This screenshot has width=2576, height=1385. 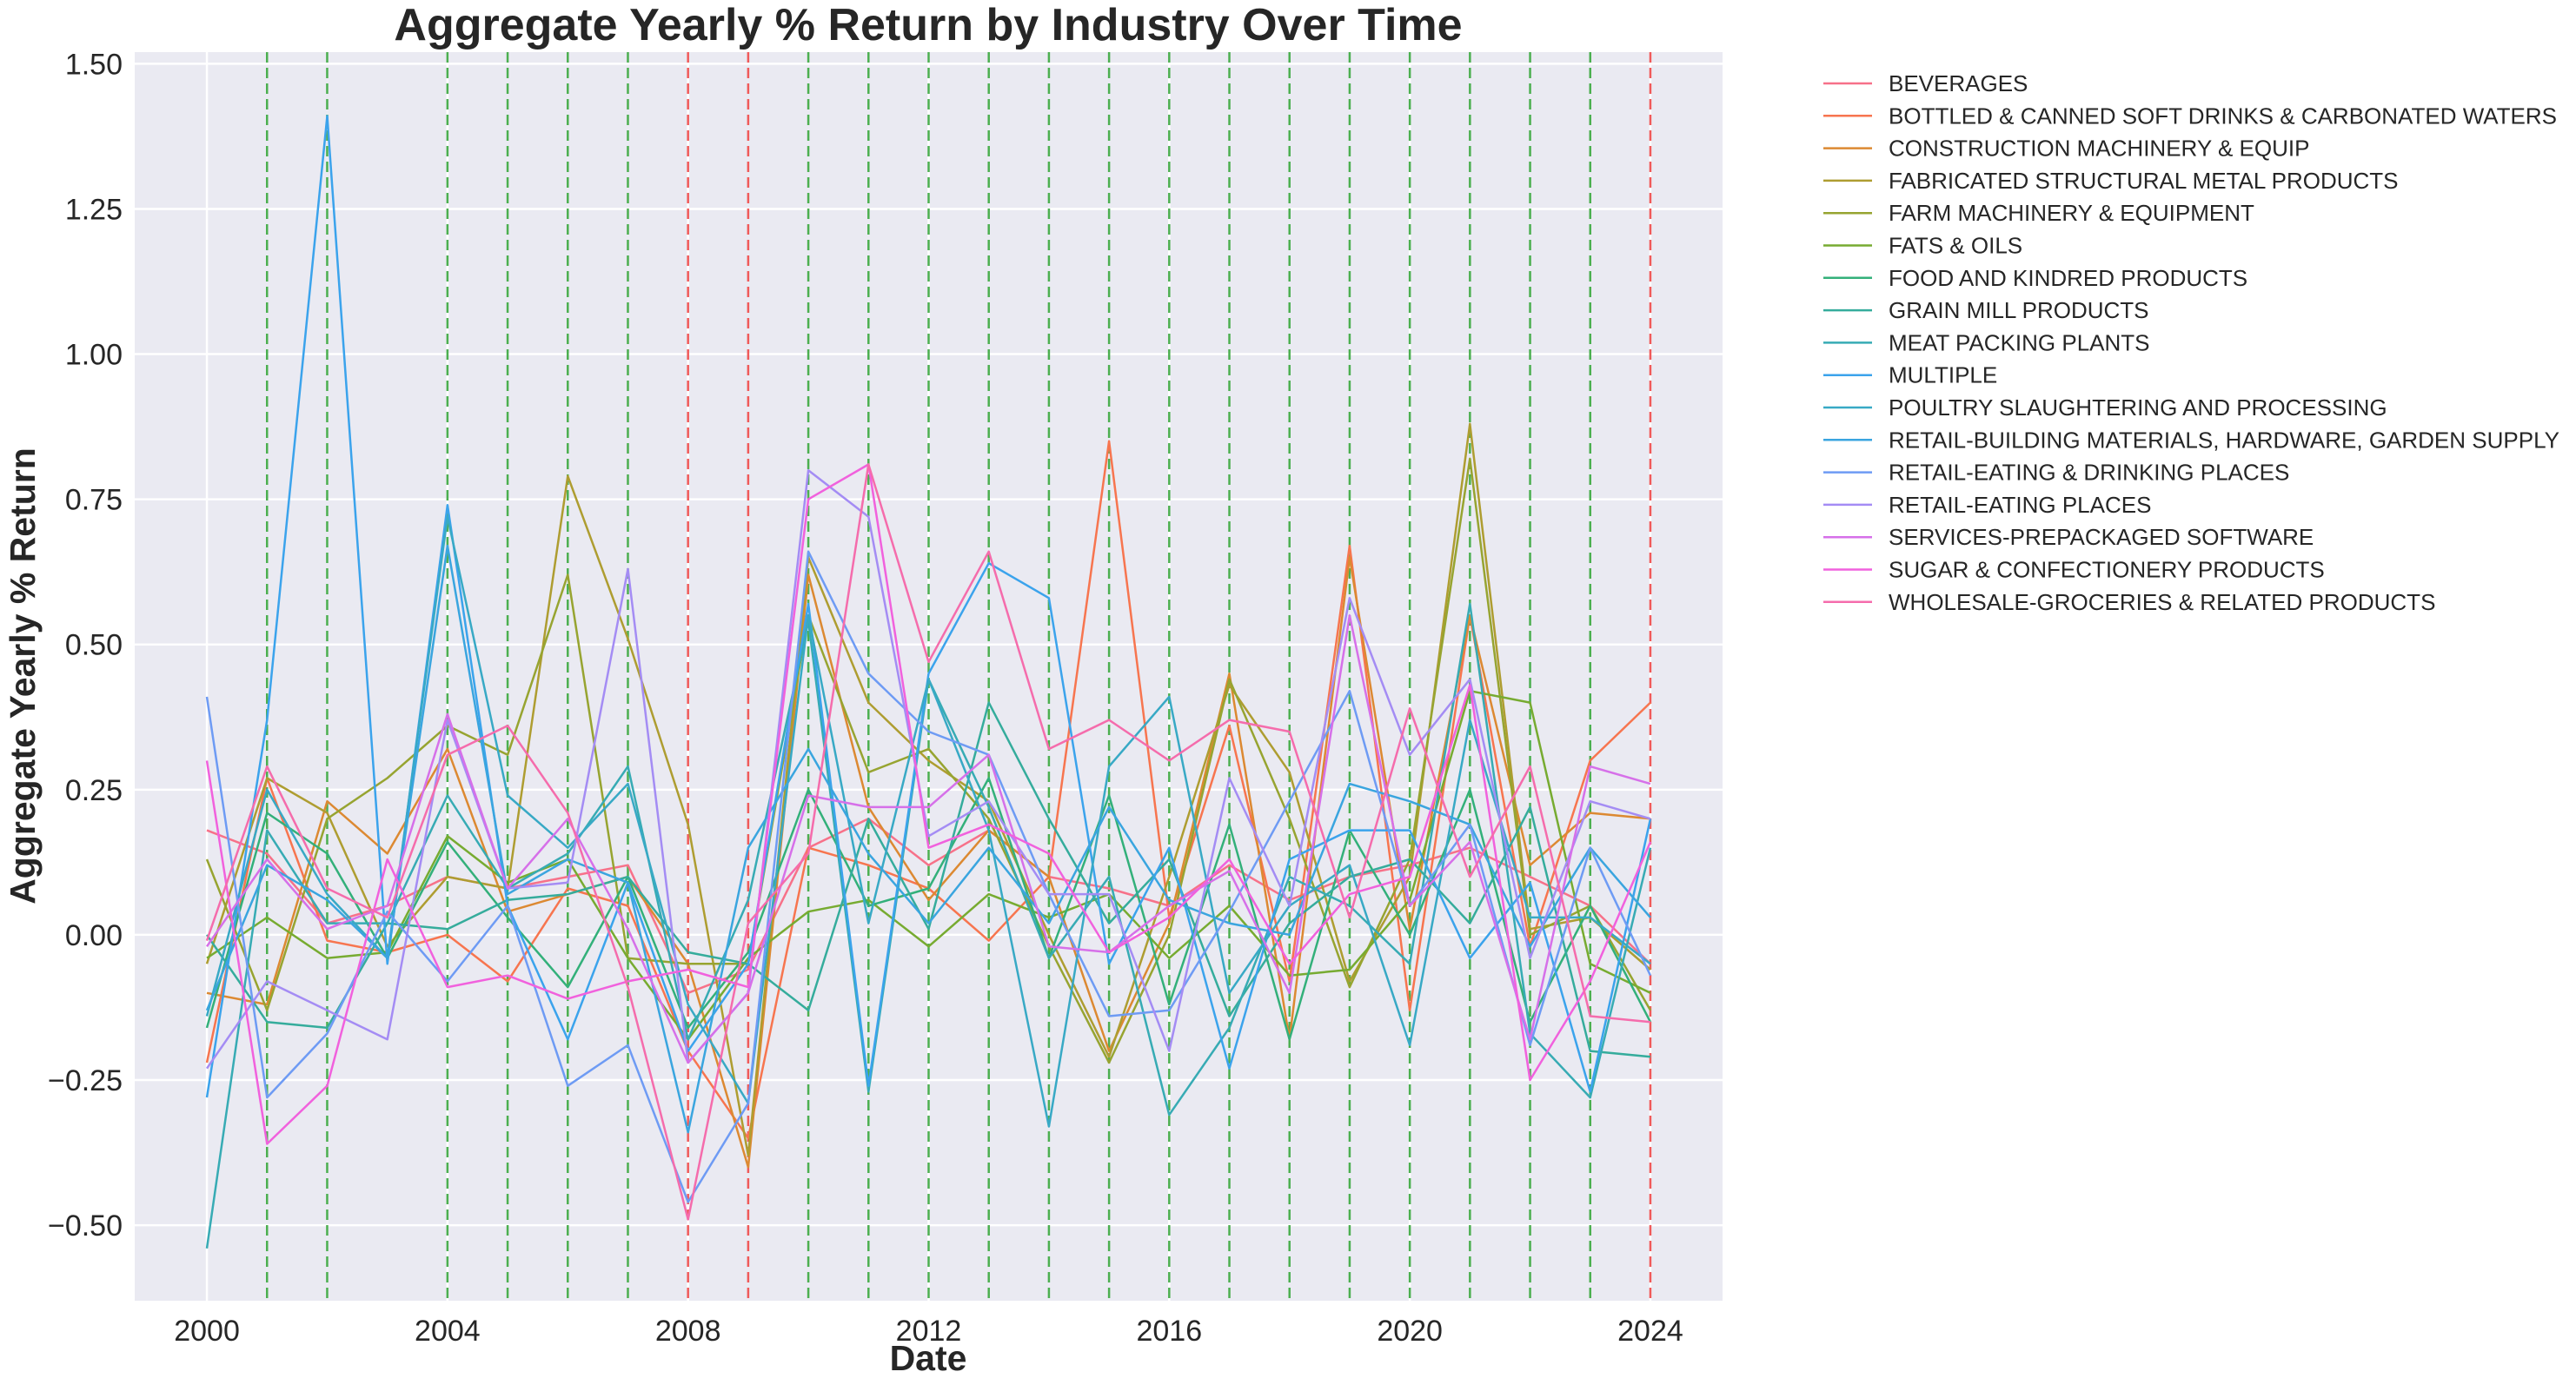 I want to click on legend-label: RETAIL-EATING PLACES, so click(x=2020, y=505).